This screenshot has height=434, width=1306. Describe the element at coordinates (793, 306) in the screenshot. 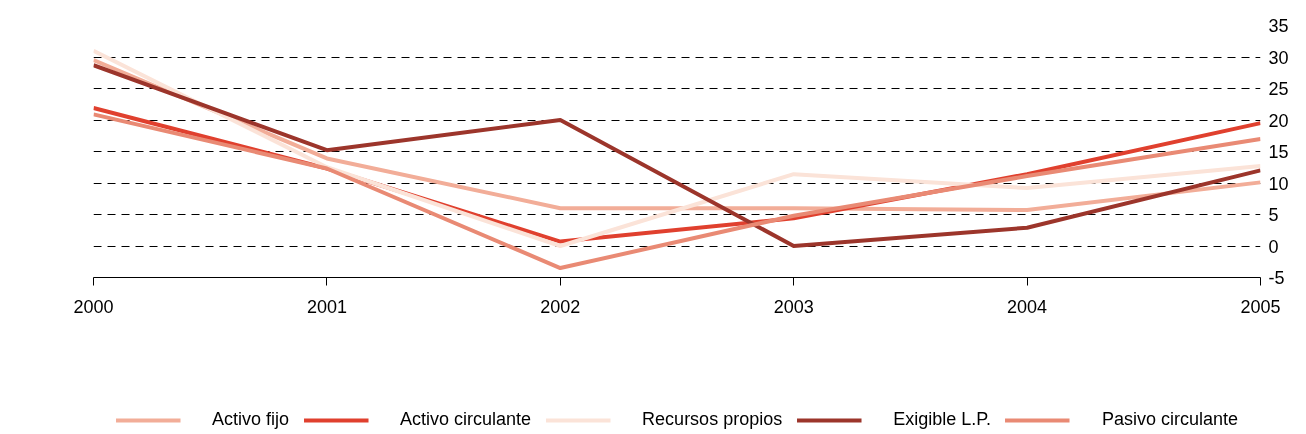

I see `x-tick-label: 2003` at that location.